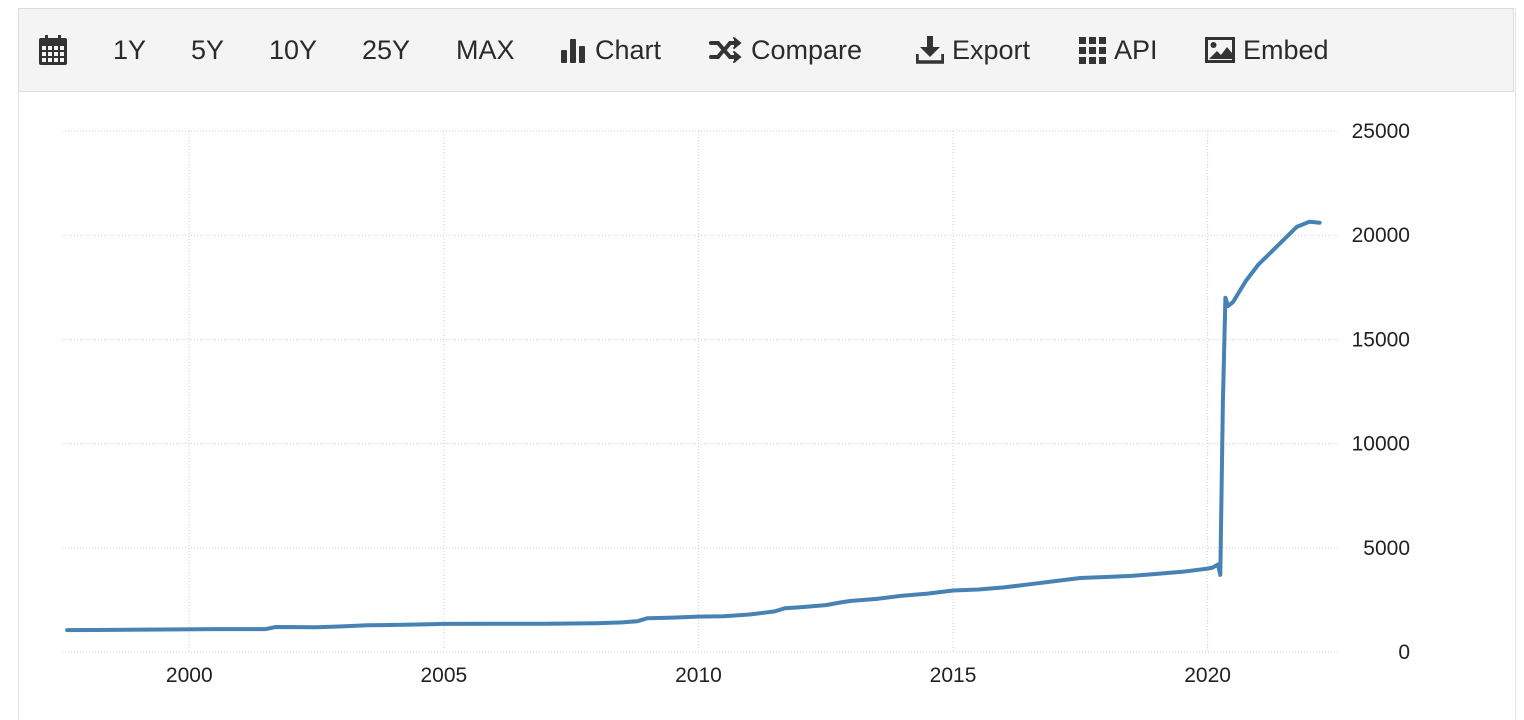  I want to click on calendar-icon, so click(53, 50).